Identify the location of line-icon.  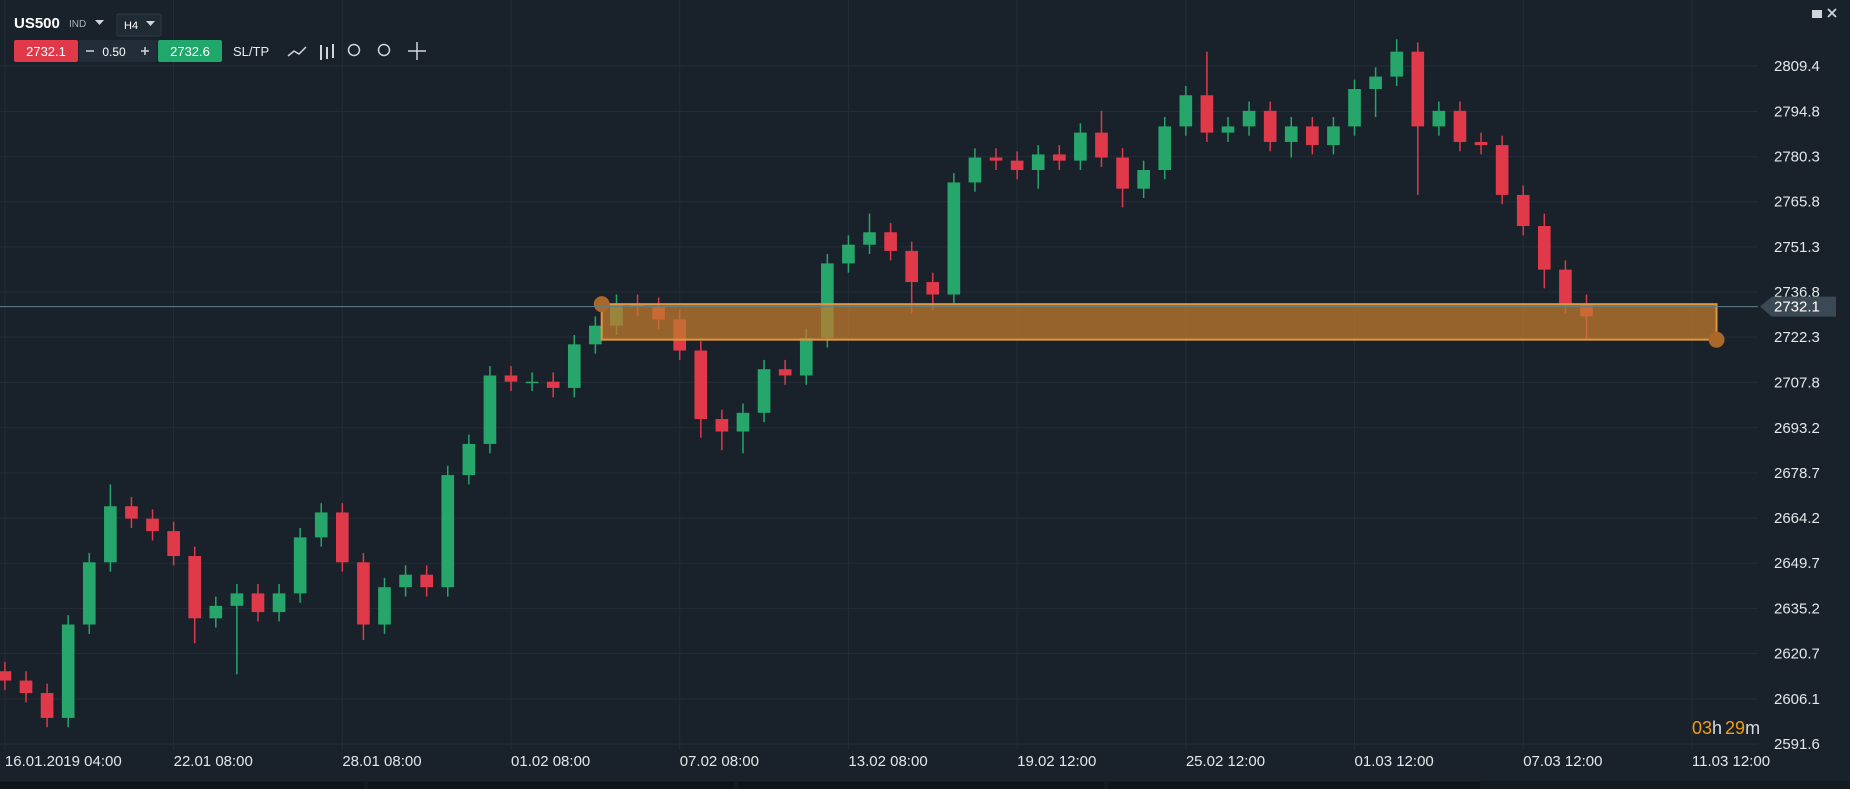
(297, 51).